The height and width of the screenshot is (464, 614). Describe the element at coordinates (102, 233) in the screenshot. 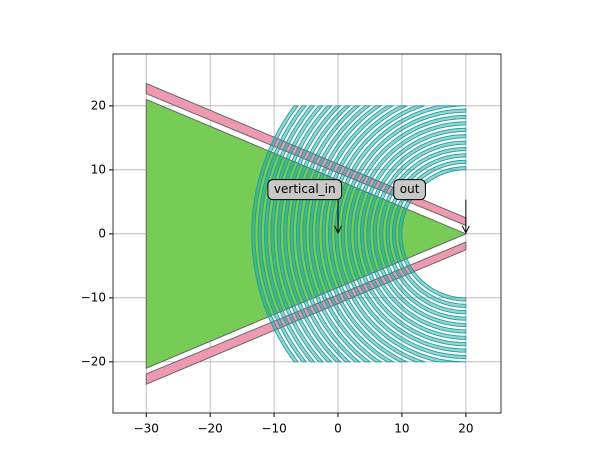

I see `y-tick-label: 0` at that location.